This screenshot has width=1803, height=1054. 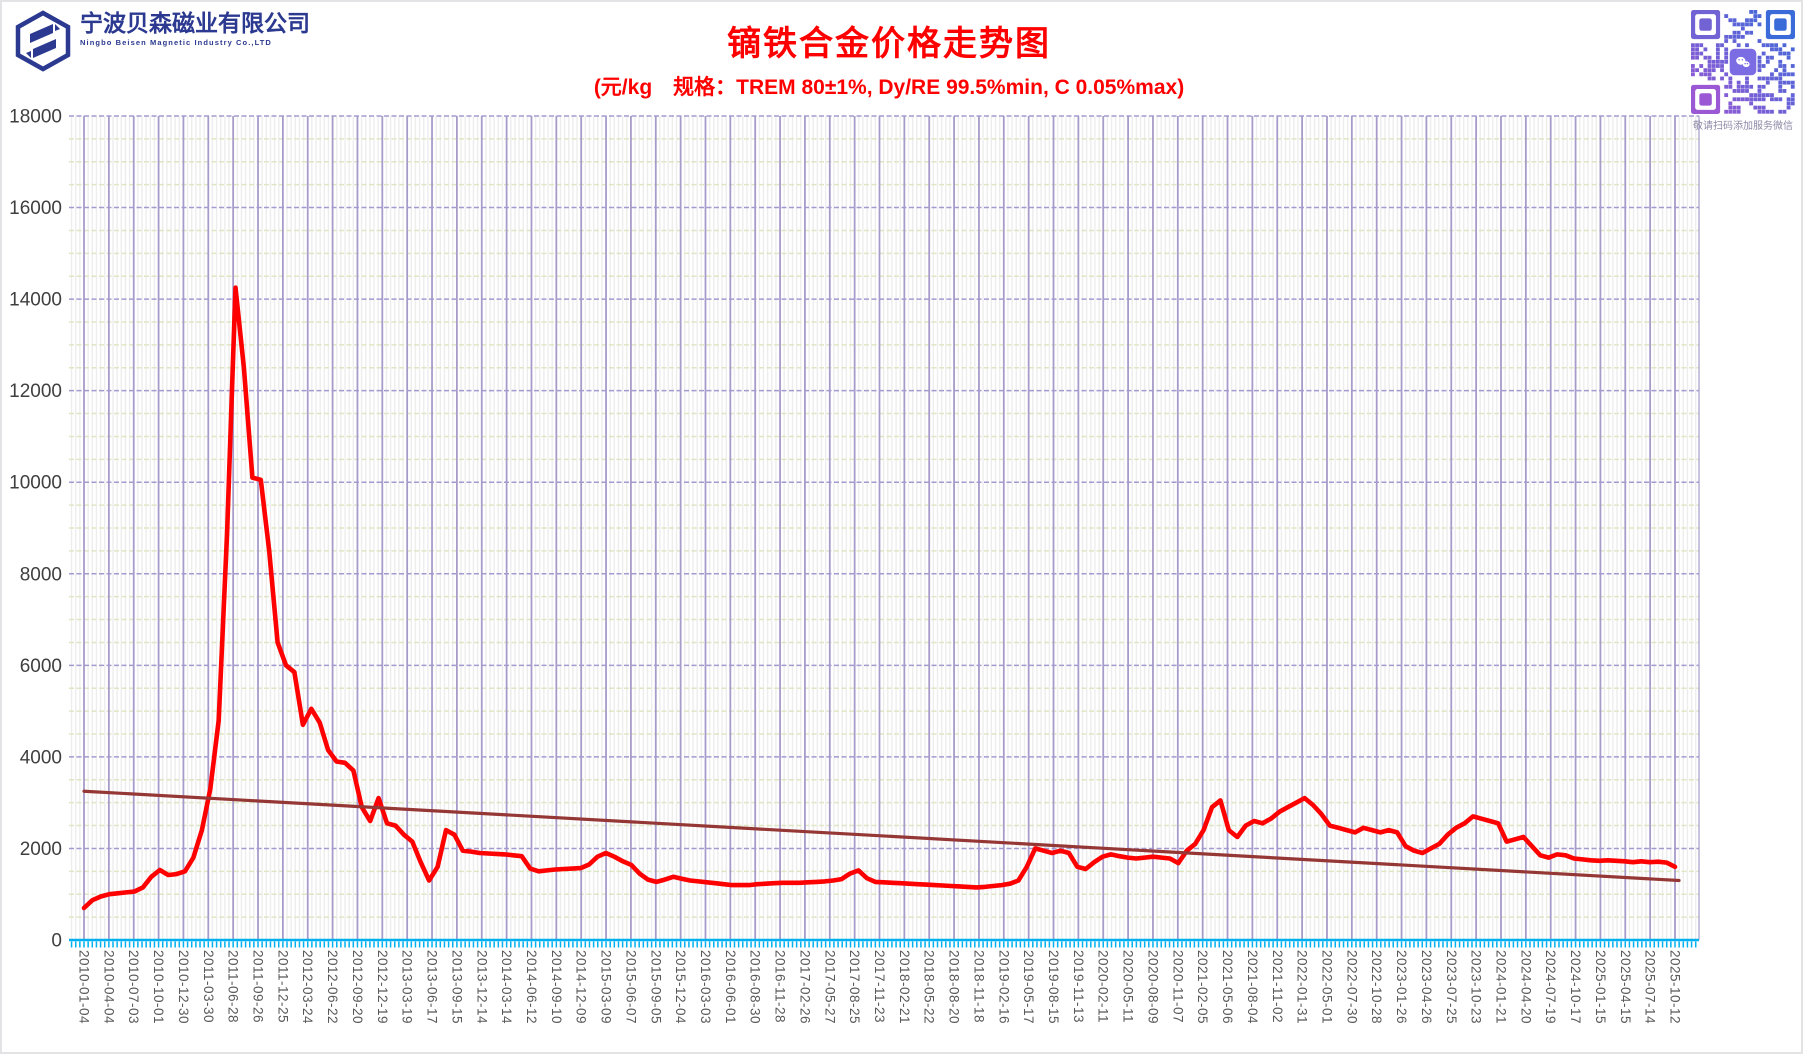 What do you see at coordinates (1078, 986) in the screenshot?
I see `svg-text: 2019-11-13` at bounding box center [1078, 986].